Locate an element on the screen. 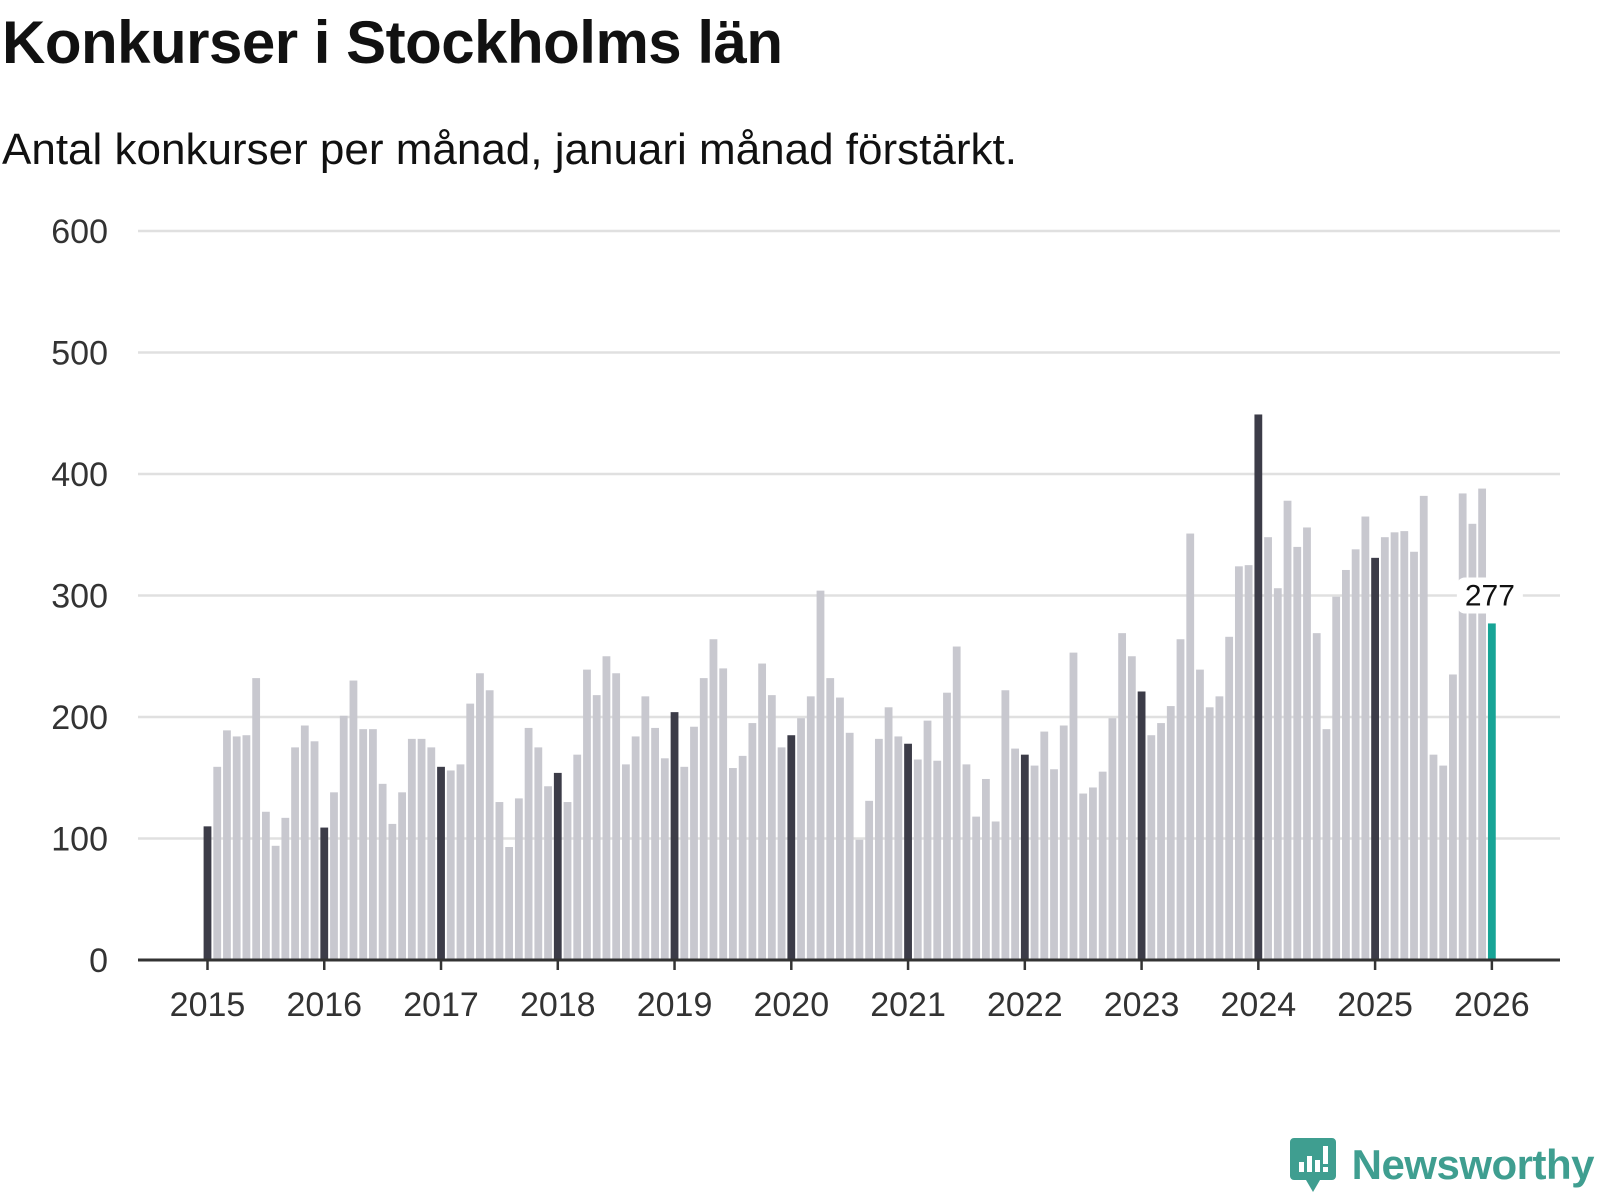 Image resolution: width=1600 pixels, height=1200 pixels. y-tick-label: 600 is located at coordinates (79, 232).